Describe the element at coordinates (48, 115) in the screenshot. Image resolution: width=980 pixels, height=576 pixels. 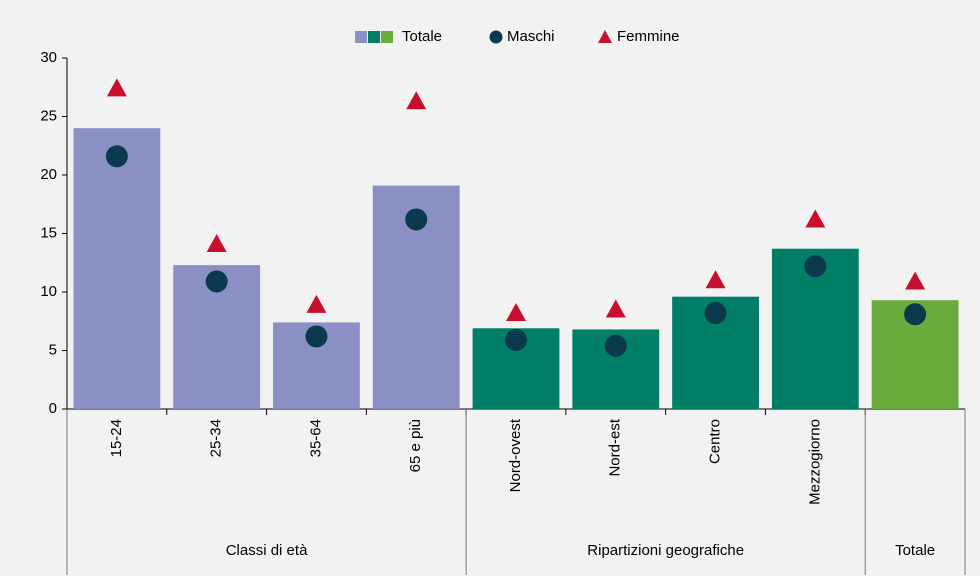
I see `y-tick-label: 25` at that location.